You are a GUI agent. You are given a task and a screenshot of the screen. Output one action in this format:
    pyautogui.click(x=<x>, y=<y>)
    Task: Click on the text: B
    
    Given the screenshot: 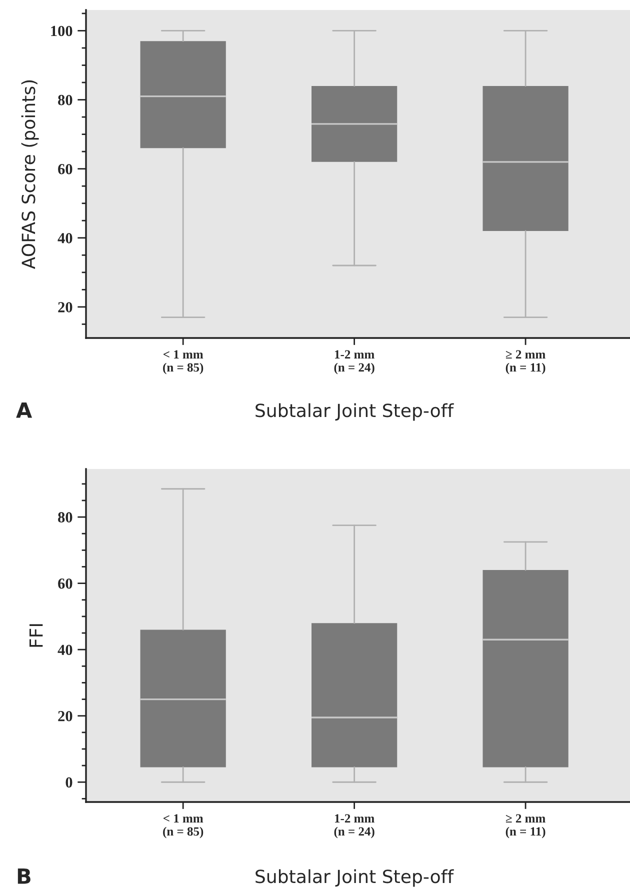 What is the action you would take?
    pyautogui.click(x=24, y=876)
    